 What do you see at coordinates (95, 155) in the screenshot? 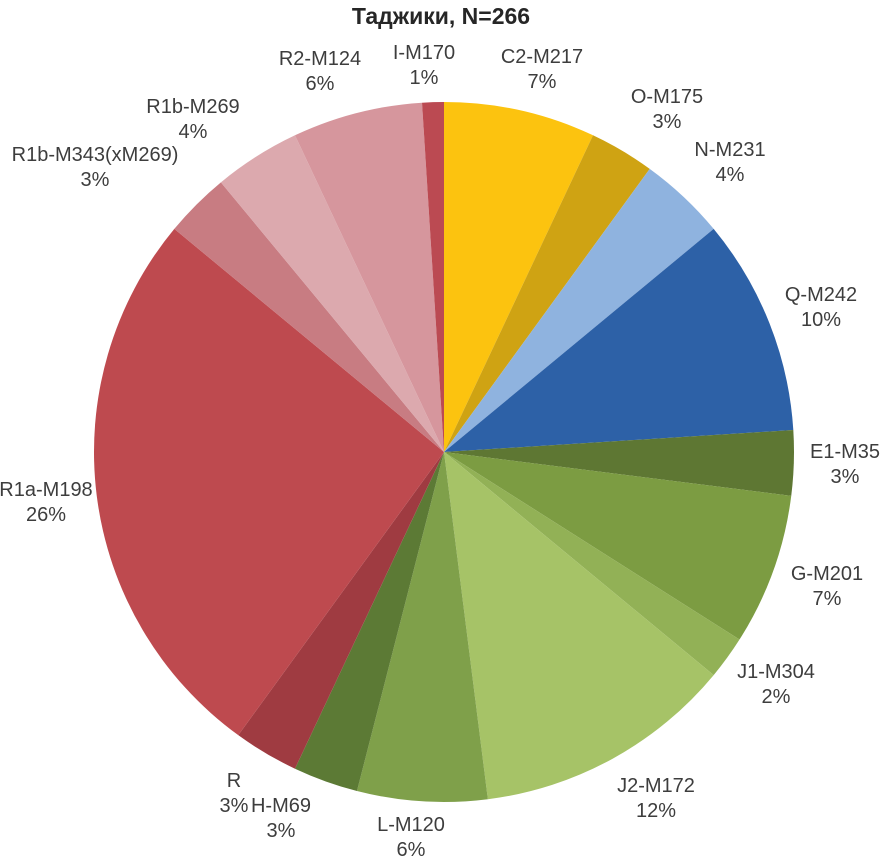
I see `pie-label-name: R1b-M343(xM269)` at bounding box center [95, 155].